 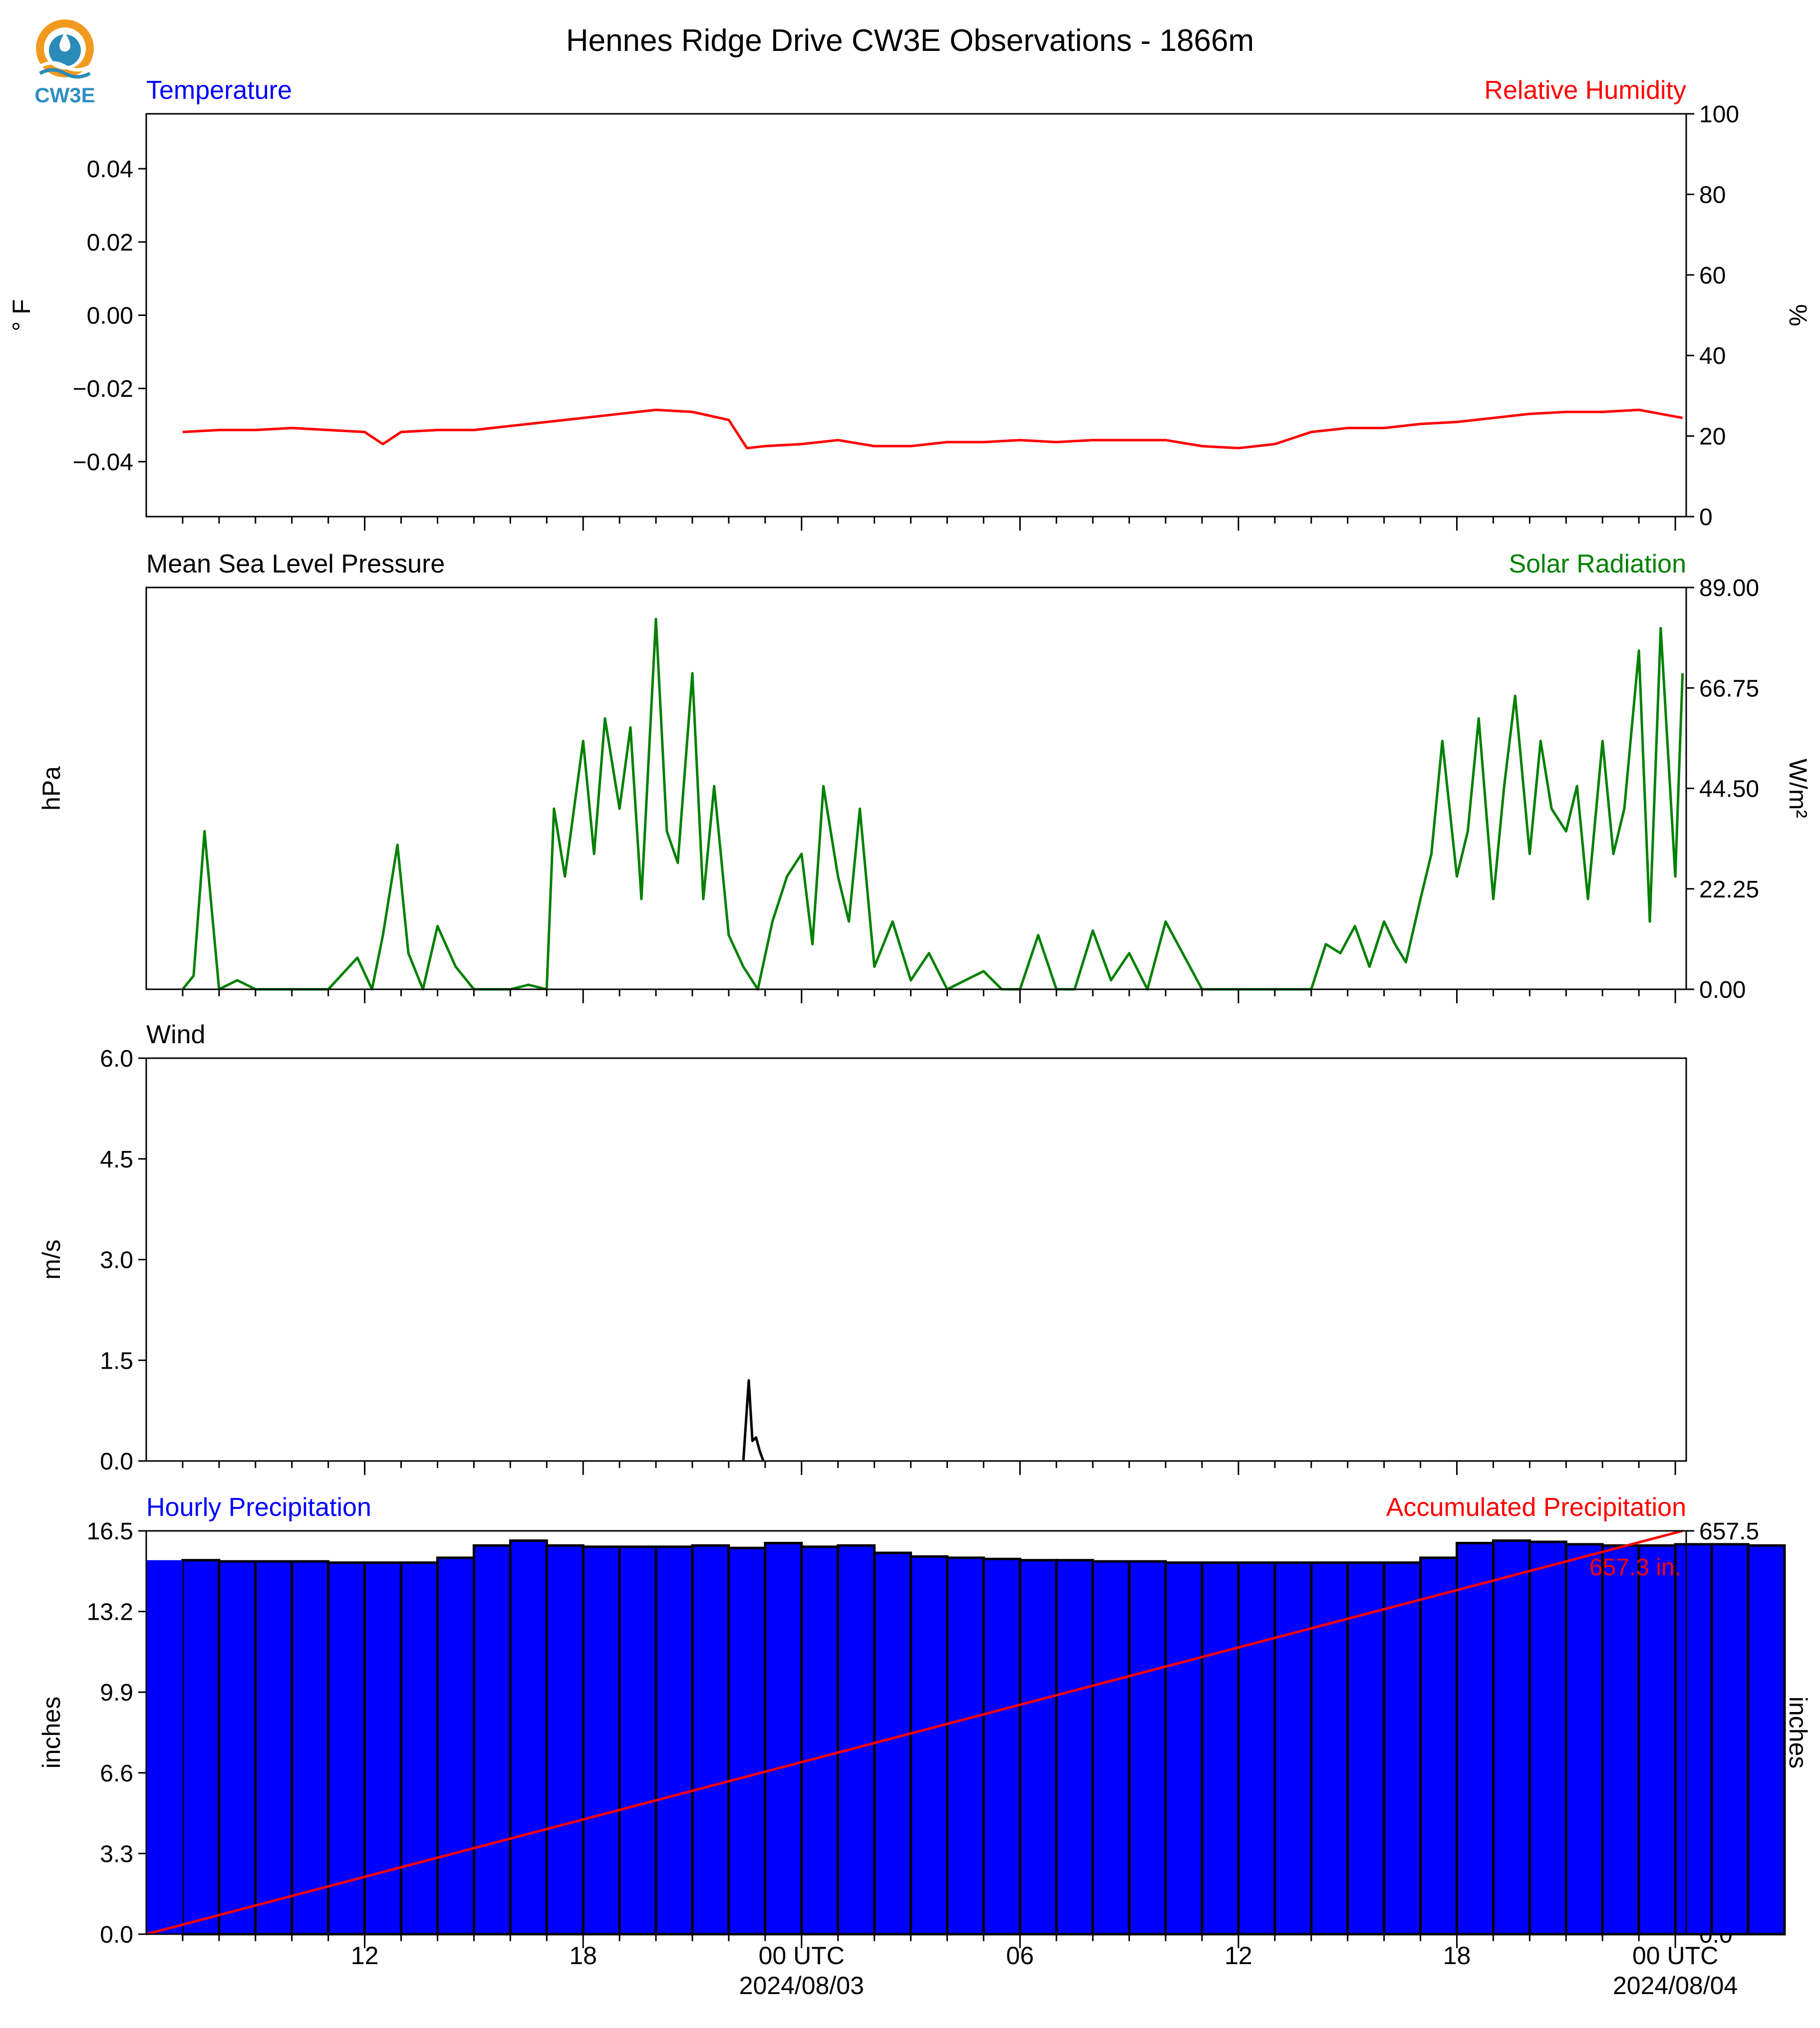 What do you see at coordinates (116, 1059) in the screenshot?
I see `left-tick-label: 6.0` at bounding box center [116, 1059].